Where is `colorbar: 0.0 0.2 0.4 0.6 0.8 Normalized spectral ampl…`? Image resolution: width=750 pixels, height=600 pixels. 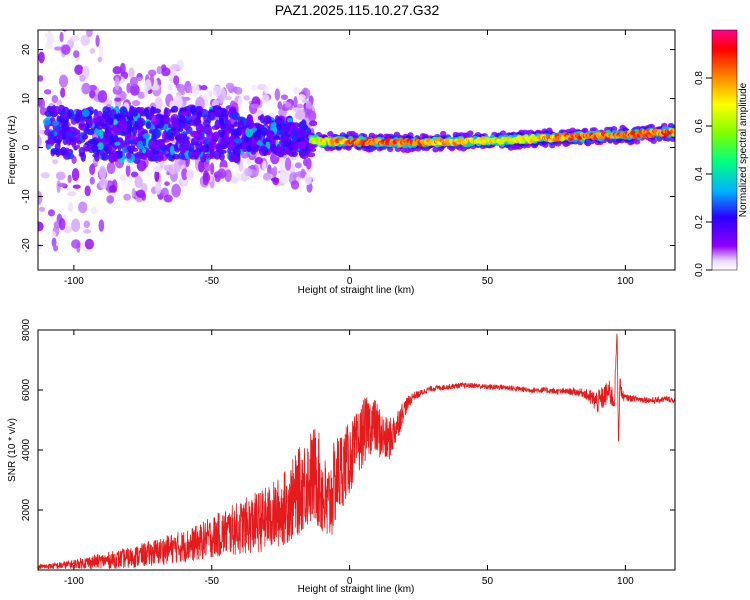 colorbar: 0.0 0.2 0.4 0.6 0.8 Normalized spectral ampl… is located at coordinates (721, 153).